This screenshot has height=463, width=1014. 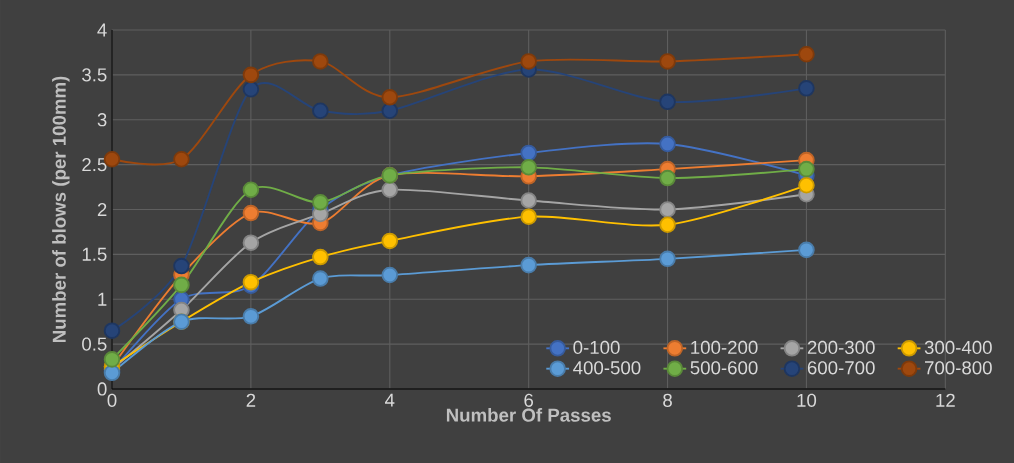 I want to click on x-tick-label: 6, so click(x=529, y=400).